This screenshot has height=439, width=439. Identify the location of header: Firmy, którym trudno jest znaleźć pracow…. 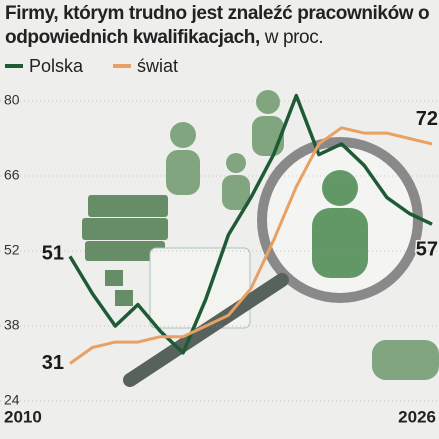
(217, 26).